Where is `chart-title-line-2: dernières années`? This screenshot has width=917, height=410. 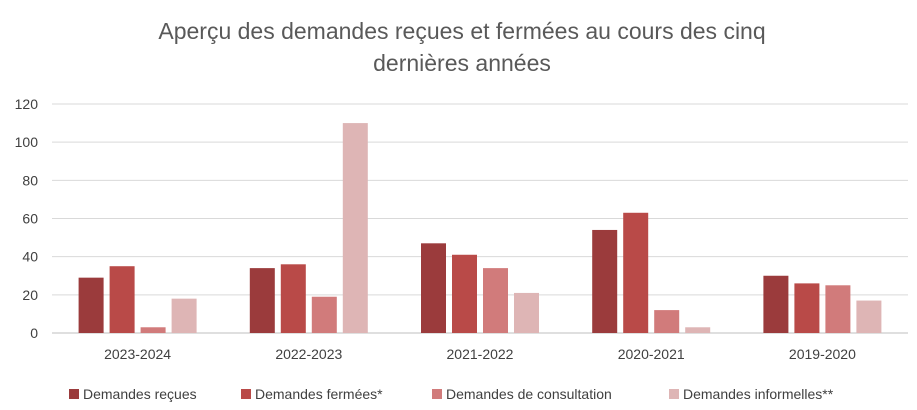
chart-title-line-2: dernières années is located at coordinates (462, 63).